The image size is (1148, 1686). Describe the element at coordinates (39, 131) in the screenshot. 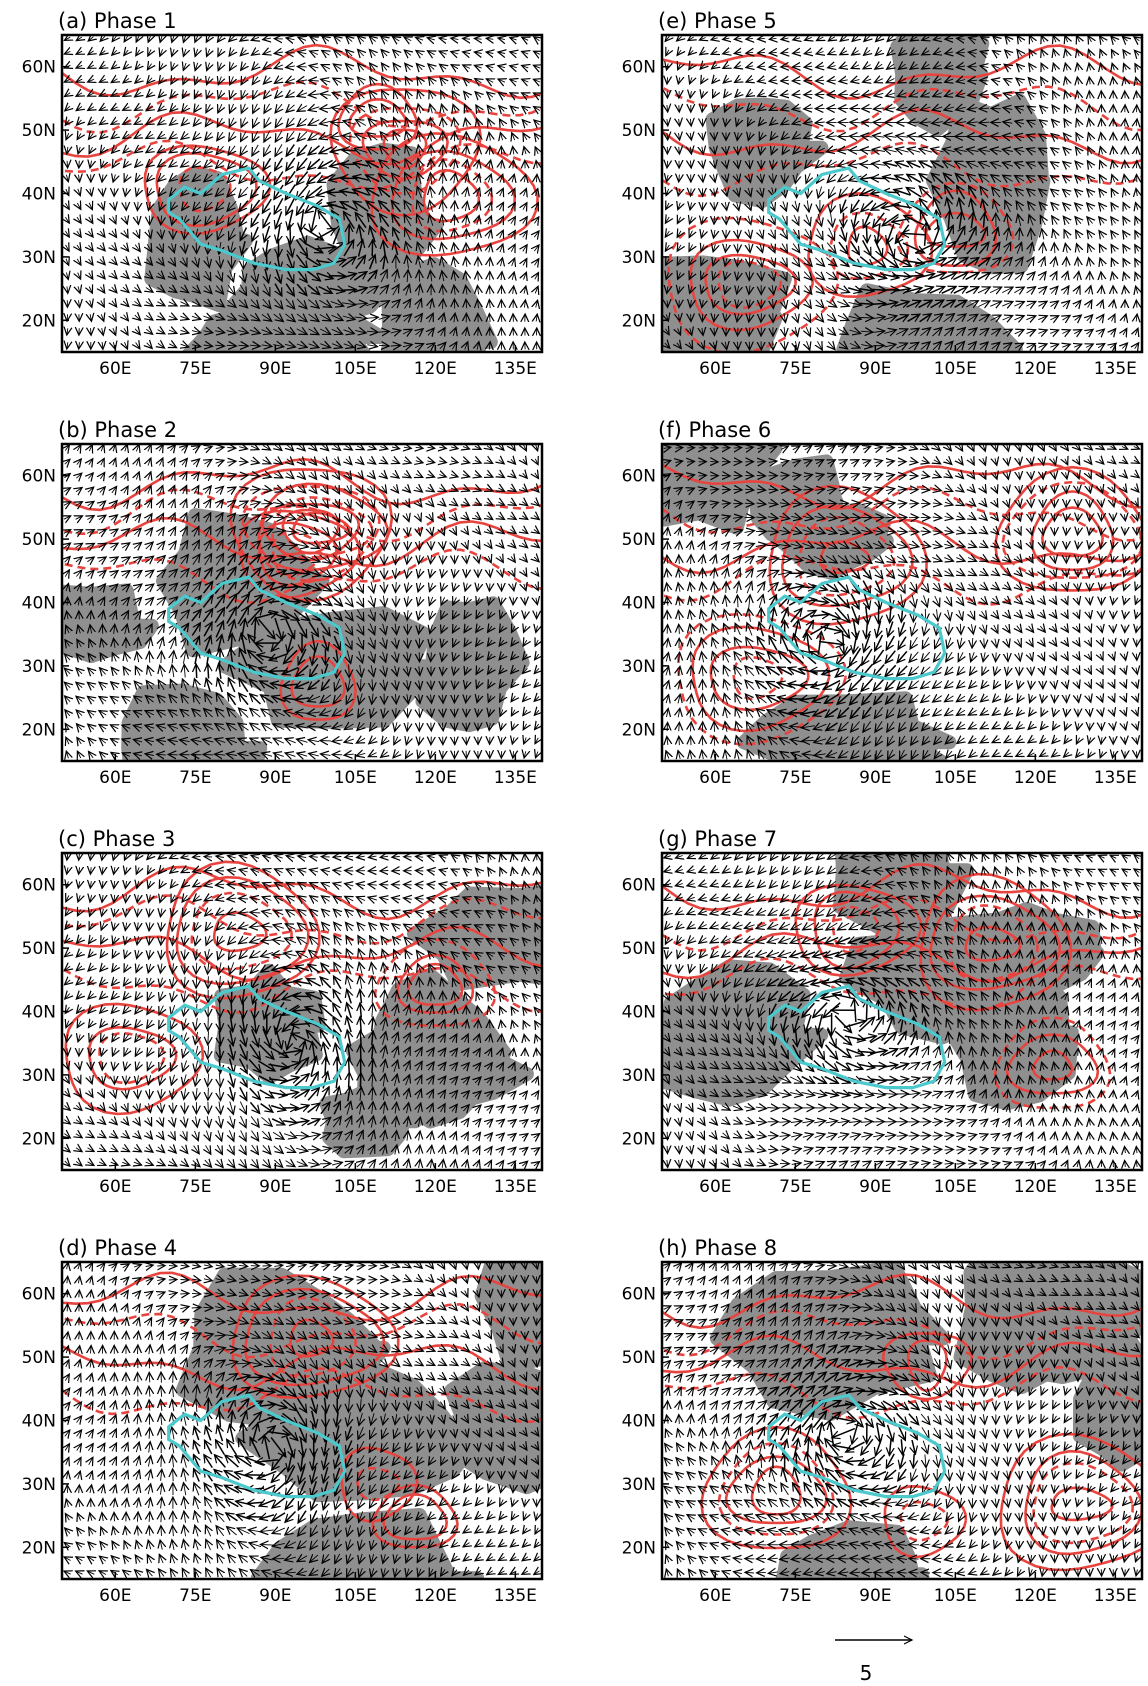

I see `y-tick-label: 50N` at that location.